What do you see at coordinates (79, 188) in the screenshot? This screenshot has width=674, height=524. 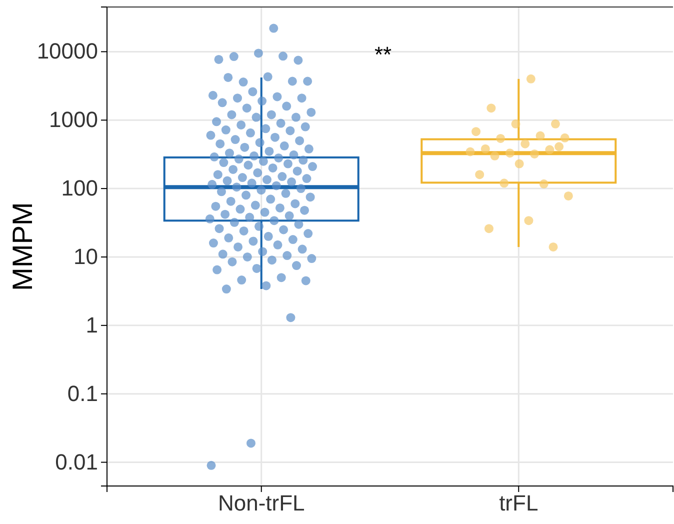 I see `y-tick-label: 100` at bounding box center [79, 188].